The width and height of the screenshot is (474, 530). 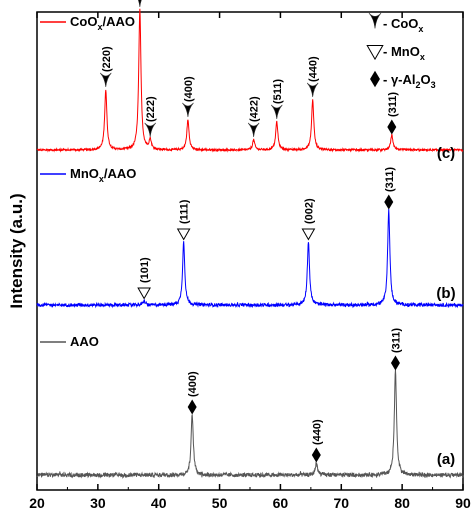 I want to click on peak-label: (101), so click(x=145, y=270).